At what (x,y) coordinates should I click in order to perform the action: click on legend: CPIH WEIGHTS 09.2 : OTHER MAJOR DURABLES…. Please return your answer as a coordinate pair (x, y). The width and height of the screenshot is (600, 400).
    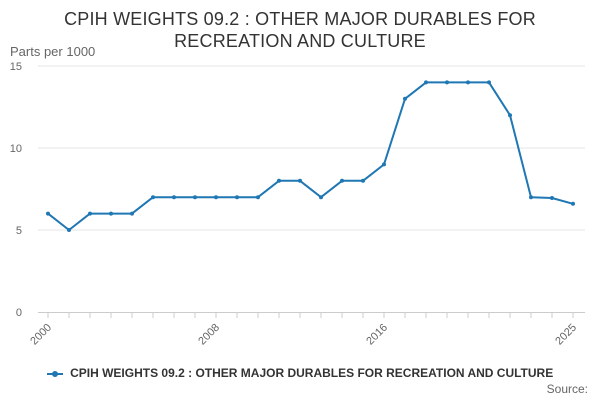
    Looking at the image, I should click on (300, 373).